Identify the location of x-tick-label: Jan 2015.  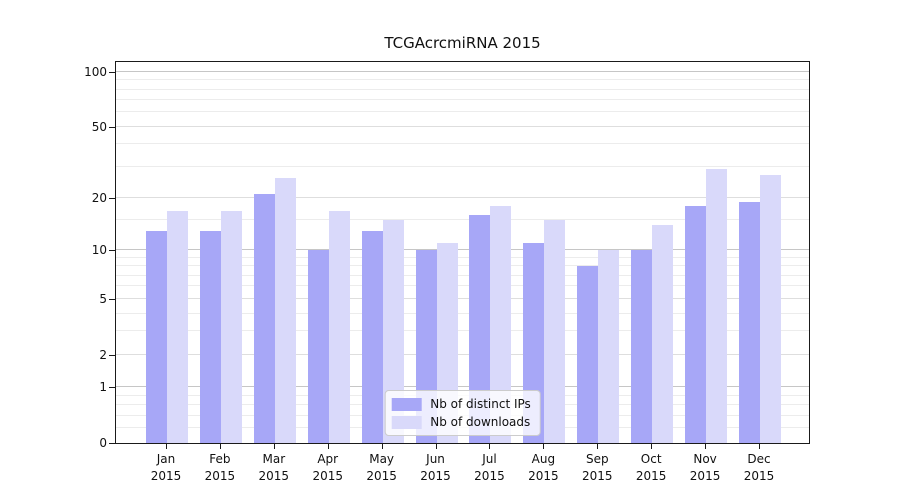
(166, 467).